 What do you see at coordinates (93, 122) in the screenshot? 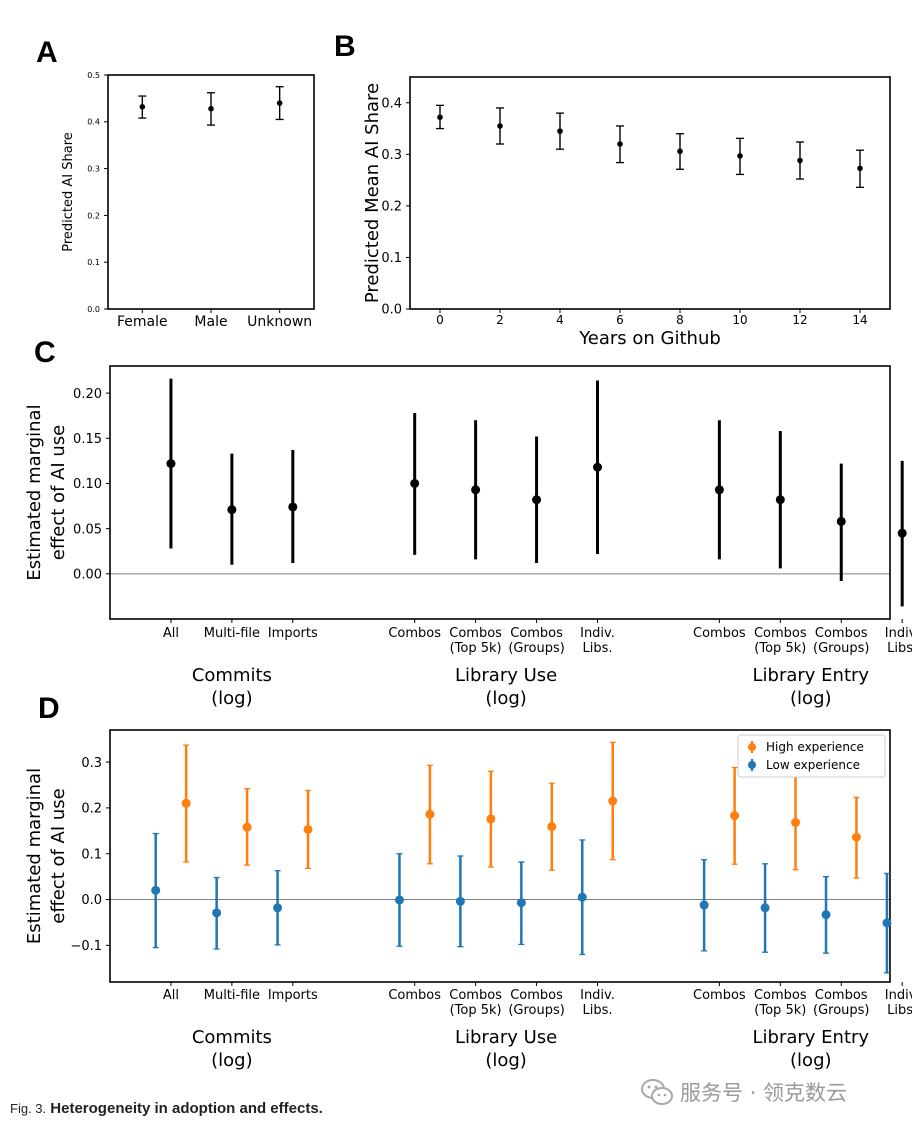
I see `panel-a-ytick-label: 0.4` at bounding box center [93, 122].